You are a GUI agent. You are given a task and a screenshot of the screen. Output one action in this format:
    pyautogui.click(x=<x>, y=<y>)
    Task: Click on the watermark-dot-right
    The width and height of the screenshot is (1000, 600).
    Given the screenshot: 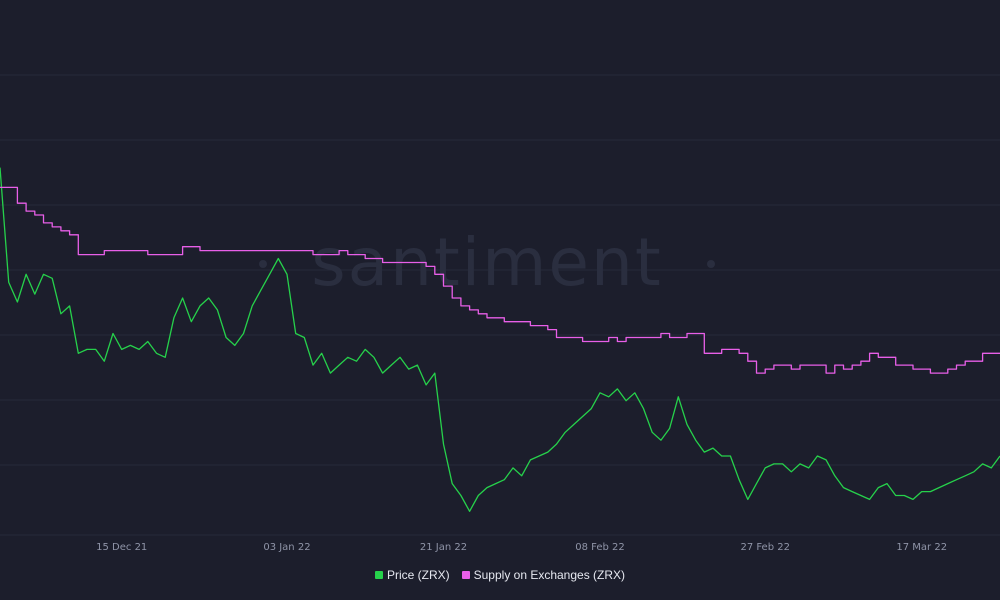 What is the action you would take?
    pyautogui.click(x=711, y=264)
    